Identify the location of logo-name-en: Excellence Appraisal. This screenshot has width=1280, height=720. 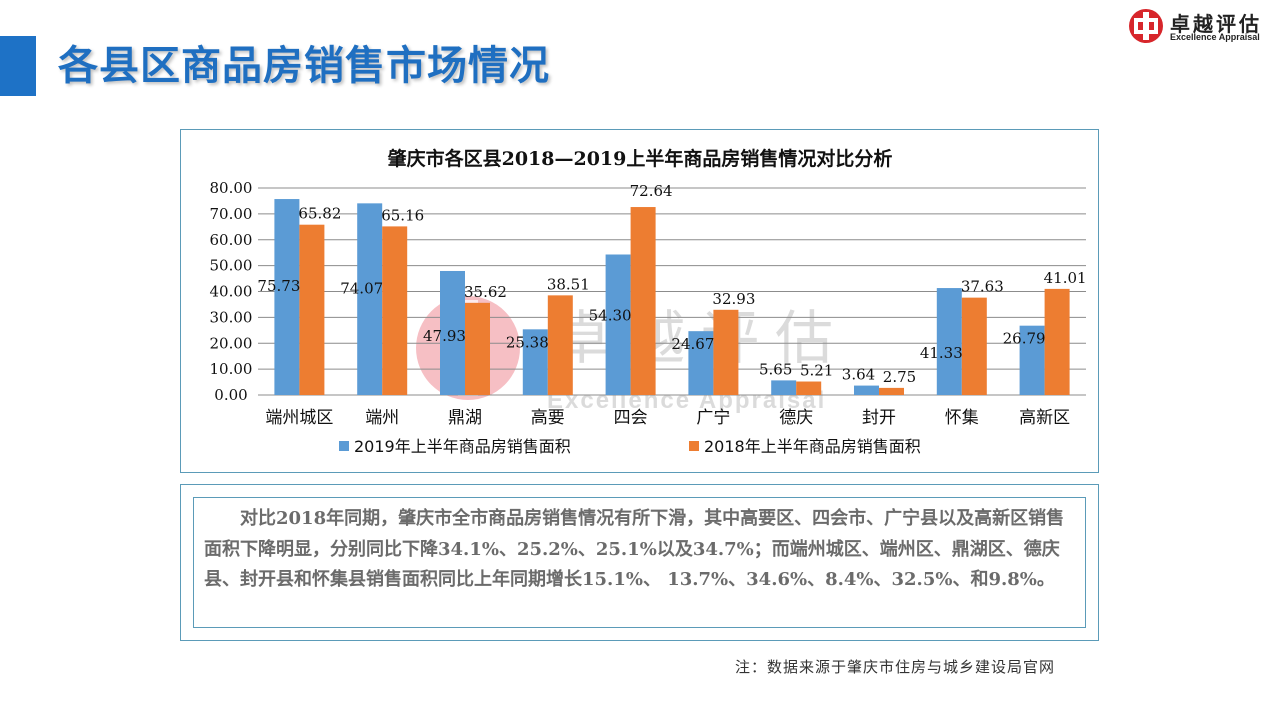
(1215, 37).